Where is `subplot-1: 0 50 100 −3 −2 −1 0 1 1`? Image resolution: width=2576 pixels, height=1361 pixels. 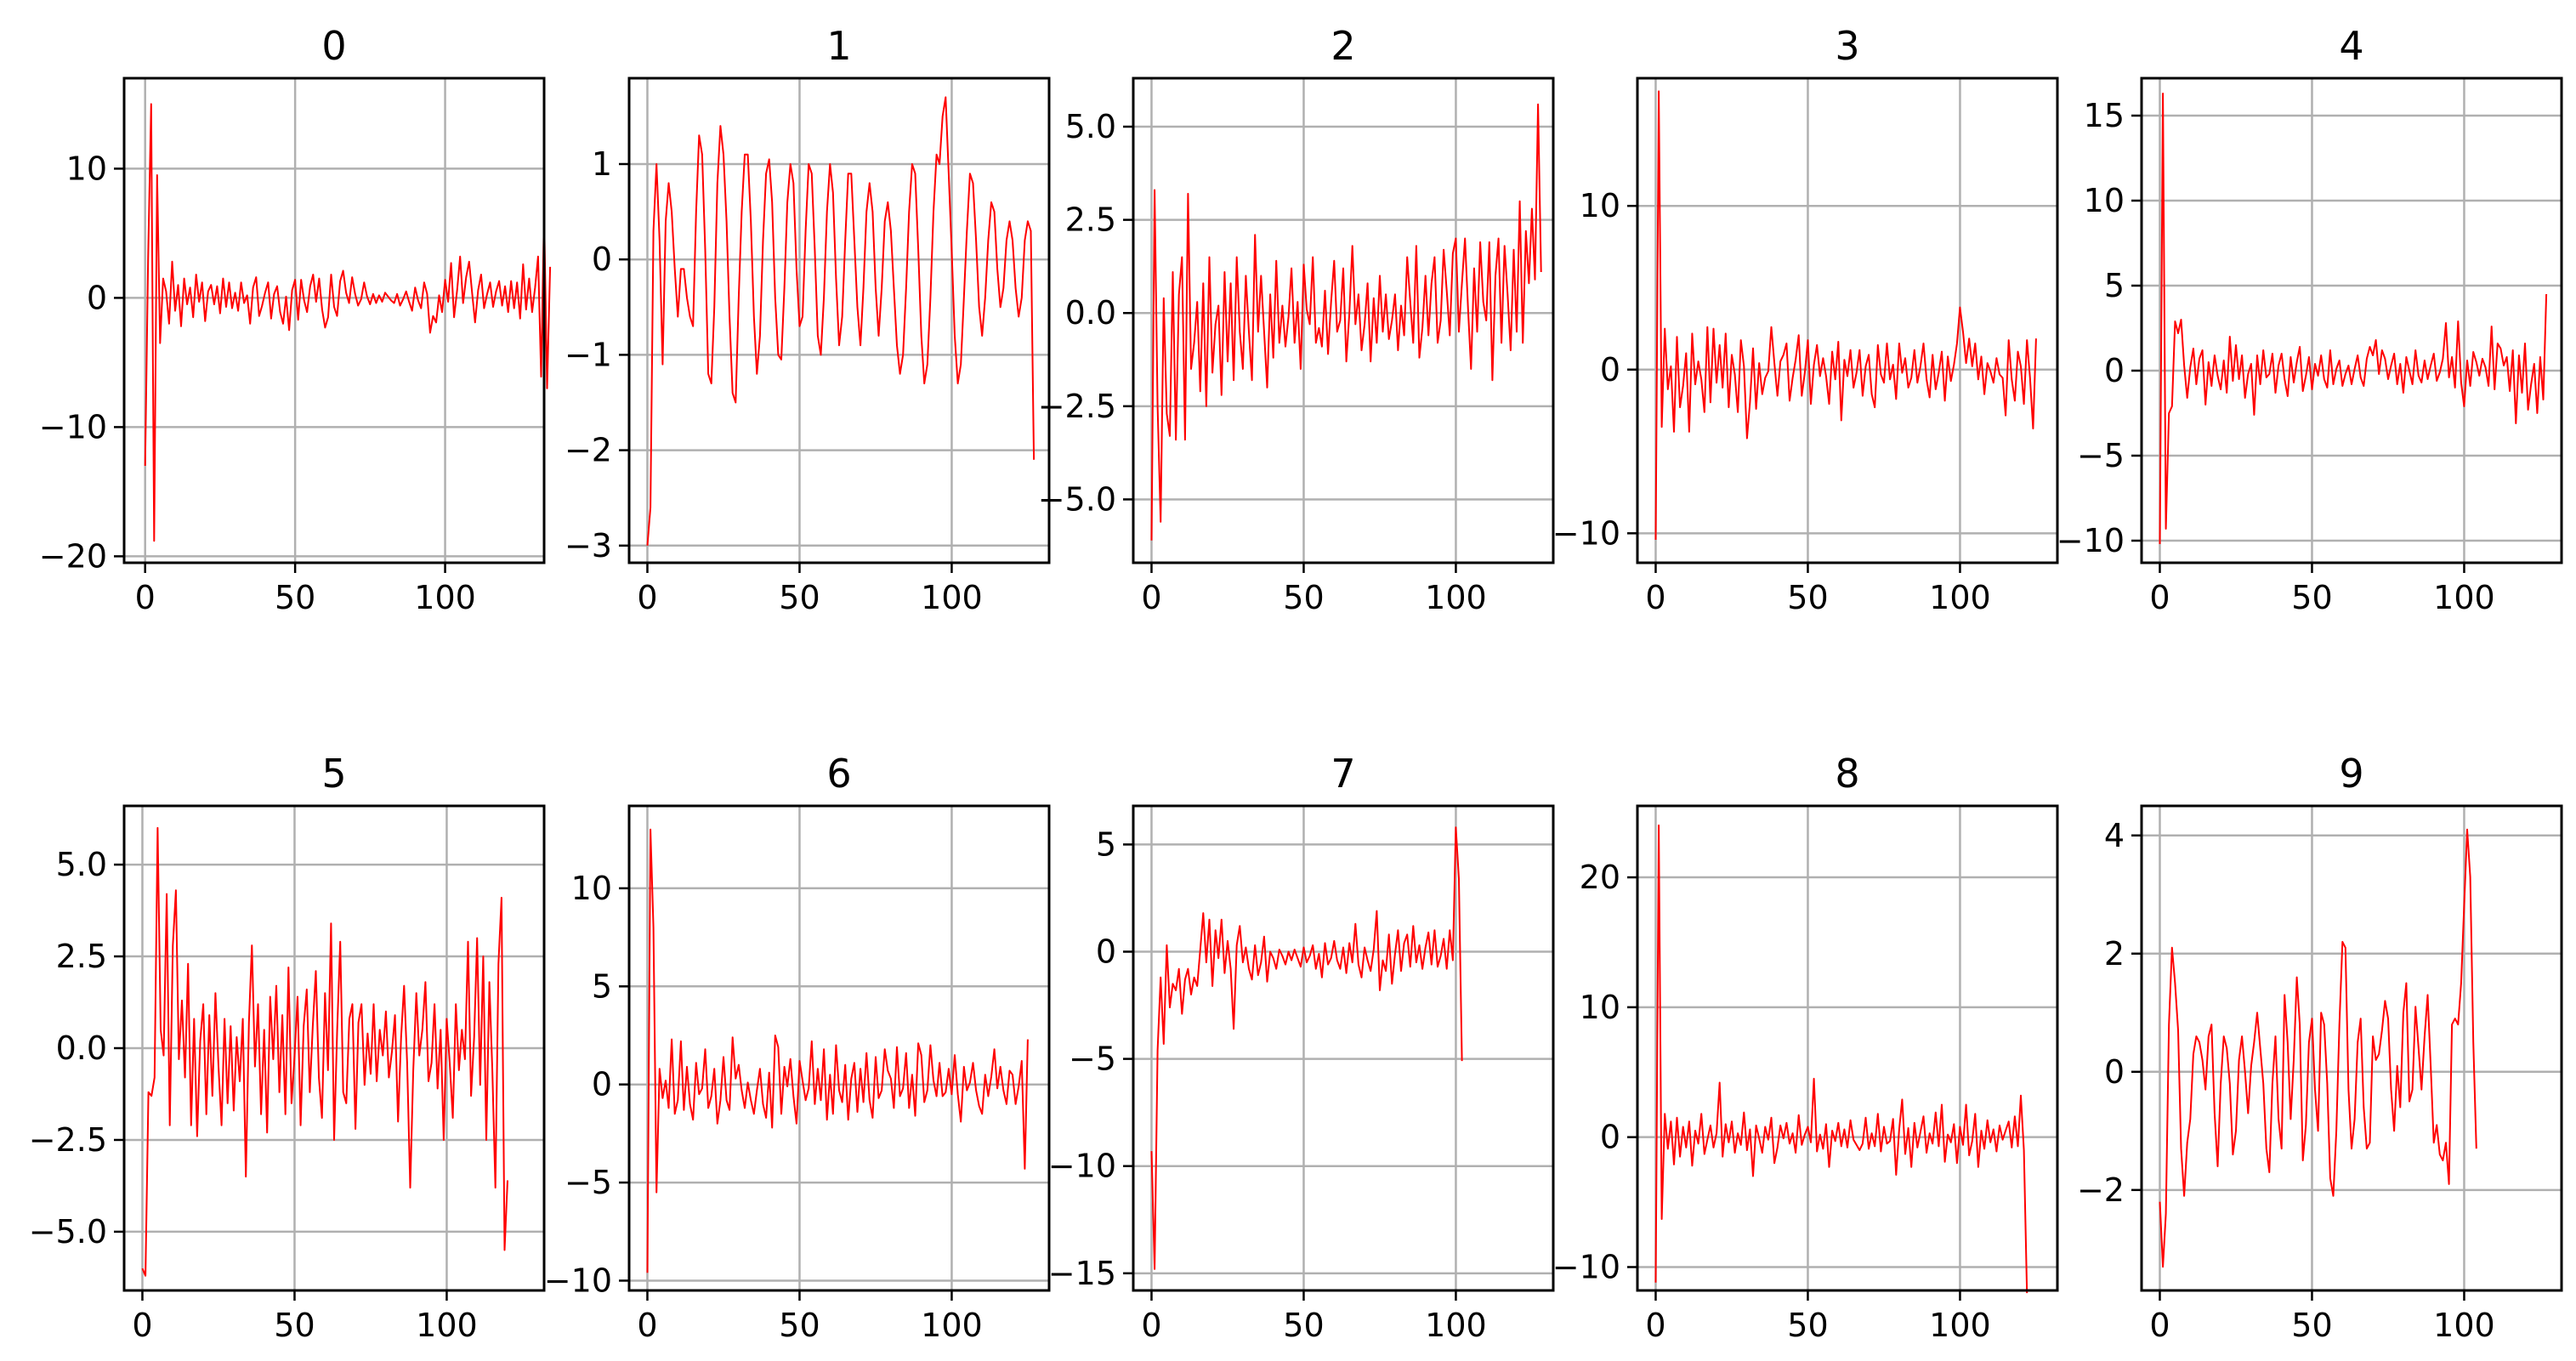 subplot-1: 0 50 100 −3 −2 −1 0 1 1 is located at coordinates (808, 319).